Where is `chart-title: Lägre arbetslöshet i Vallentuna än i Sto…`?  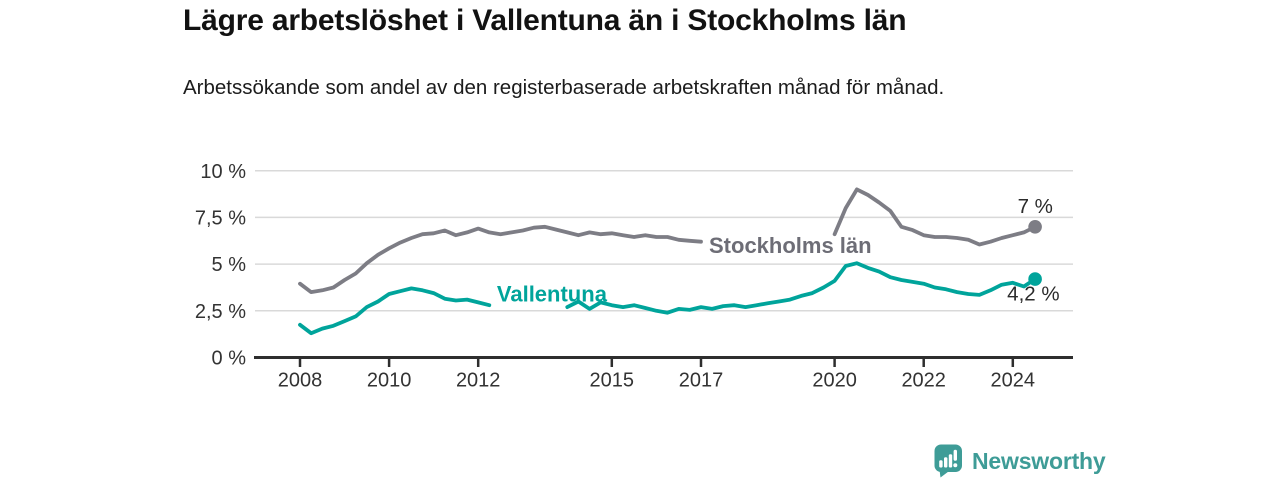
chart-title: Lägre arbetslöshet i Vallentuna än i Sto… is located at coordinates (545, 20).